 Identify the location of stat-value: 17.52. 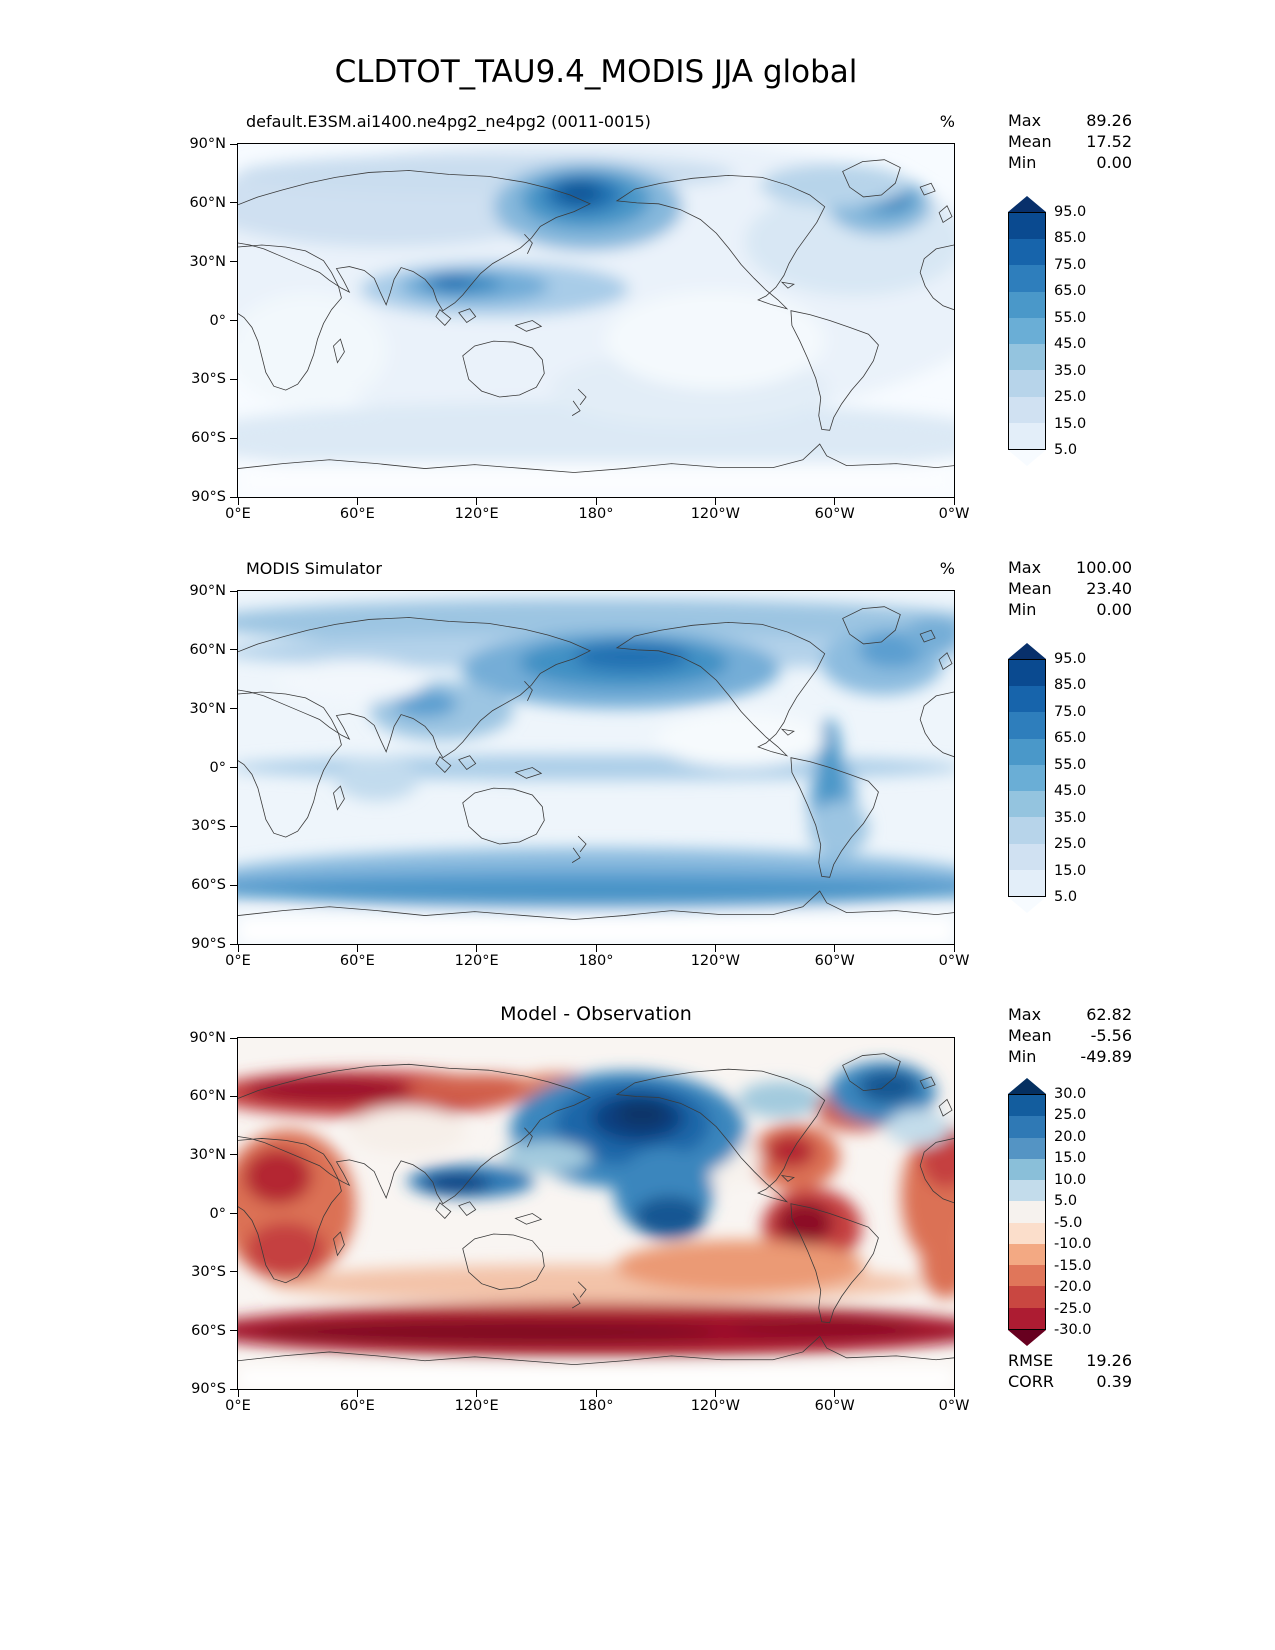
(1109, 141).